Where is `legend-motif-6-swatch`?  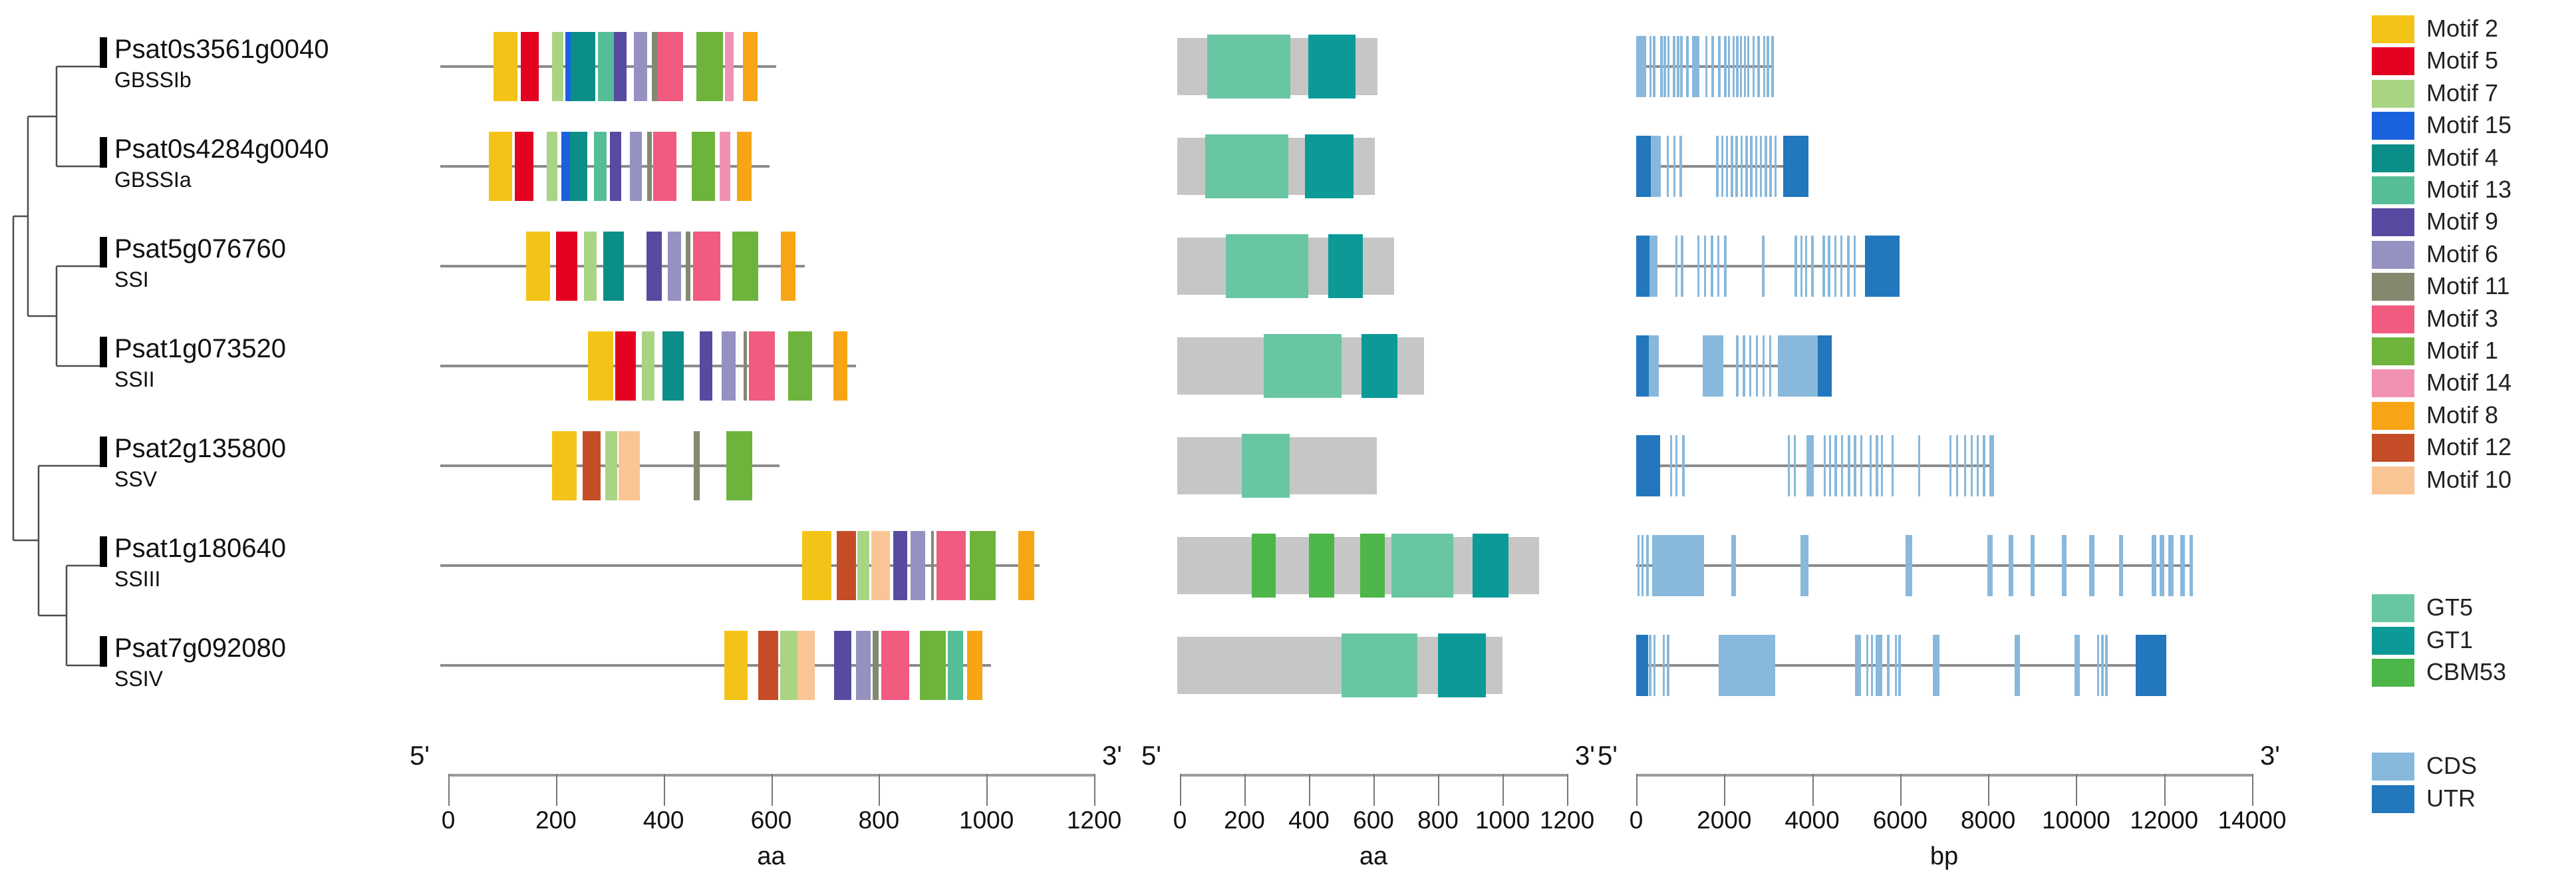 legend-motif-6-swatch is located at coordinates (2393, 255).